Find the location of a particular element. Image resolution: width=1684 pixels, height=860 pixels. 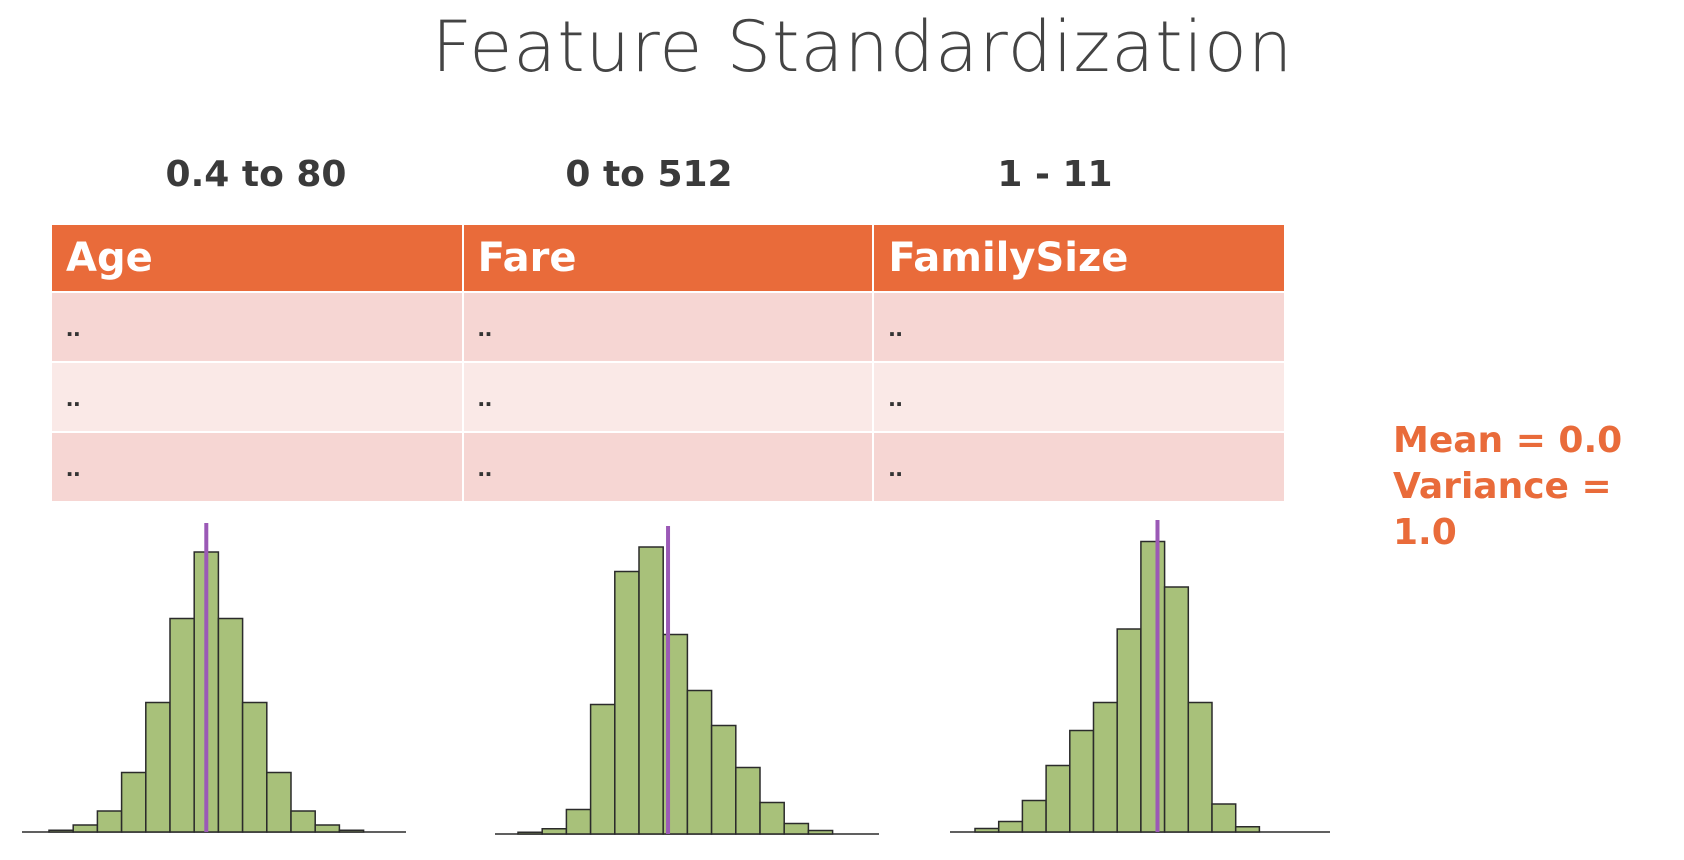

standardization-stats: Mean = 0.0 Variance = 1.0 is located at coordinates (1538, 487).